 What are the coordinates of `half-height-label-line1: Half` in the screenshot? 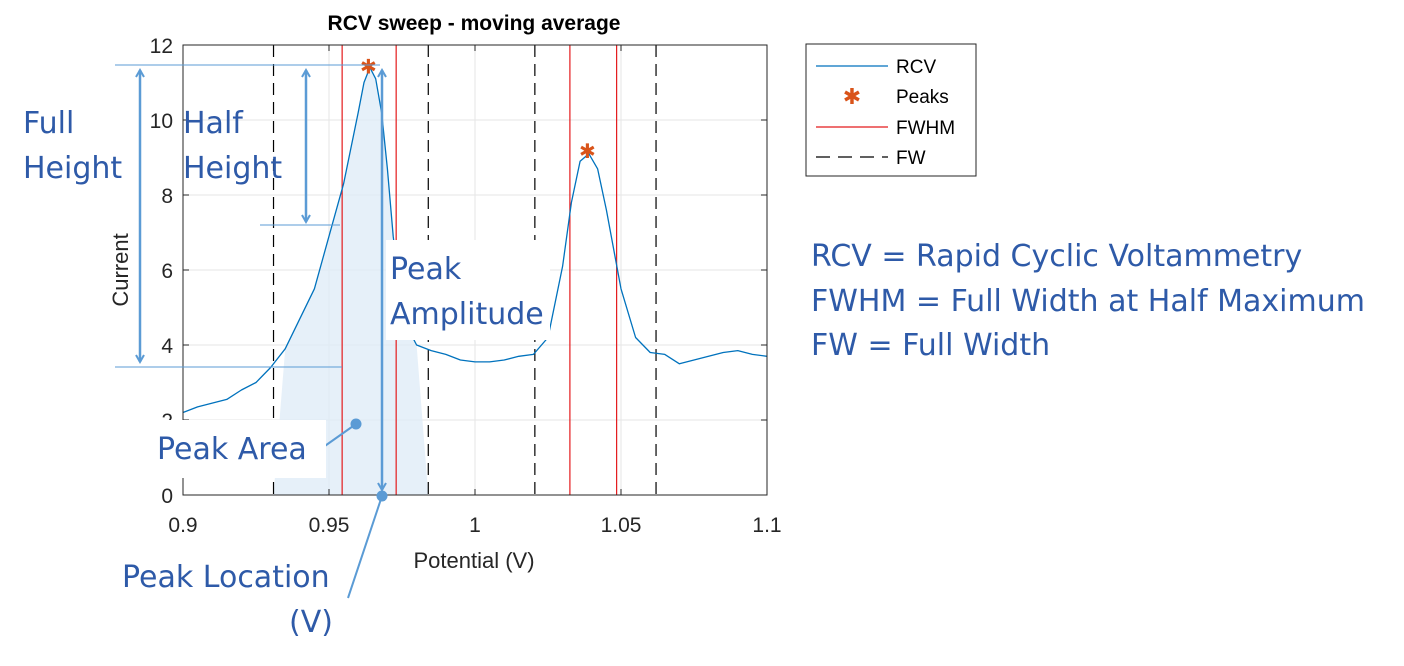 It's located at (213, 123).